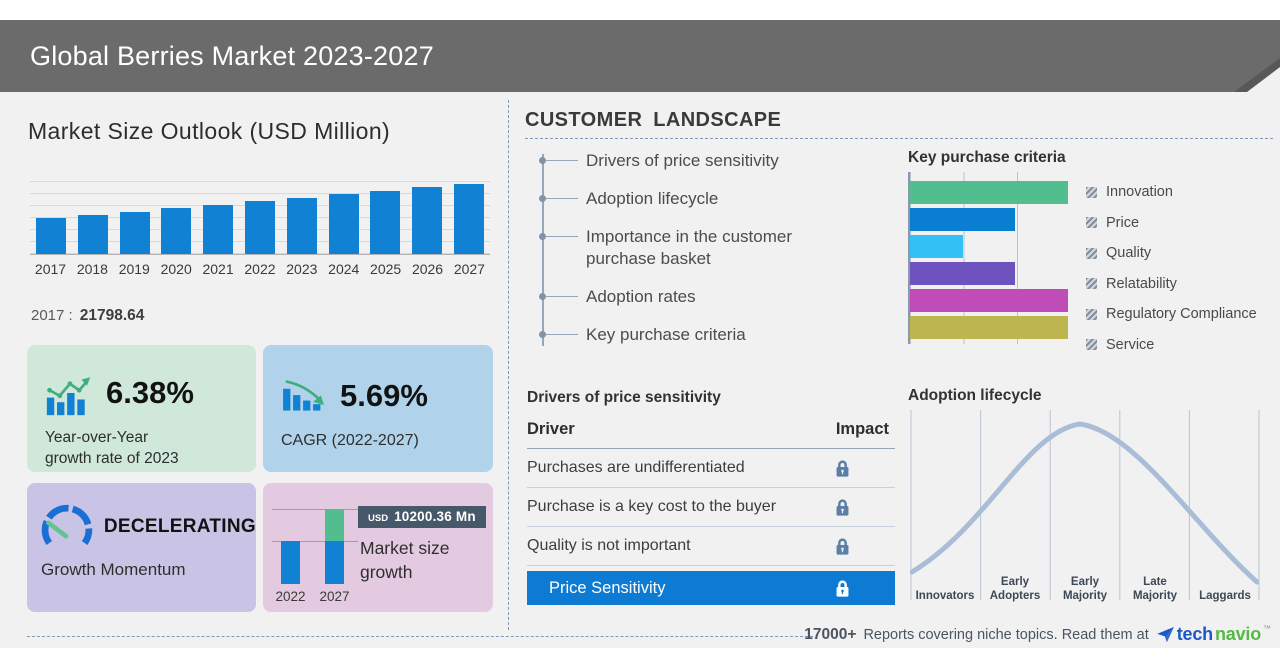 Image resolution: width=1280 pixels, height=670 pixels. I want to click on market-bar-2021, so click(218, 229).